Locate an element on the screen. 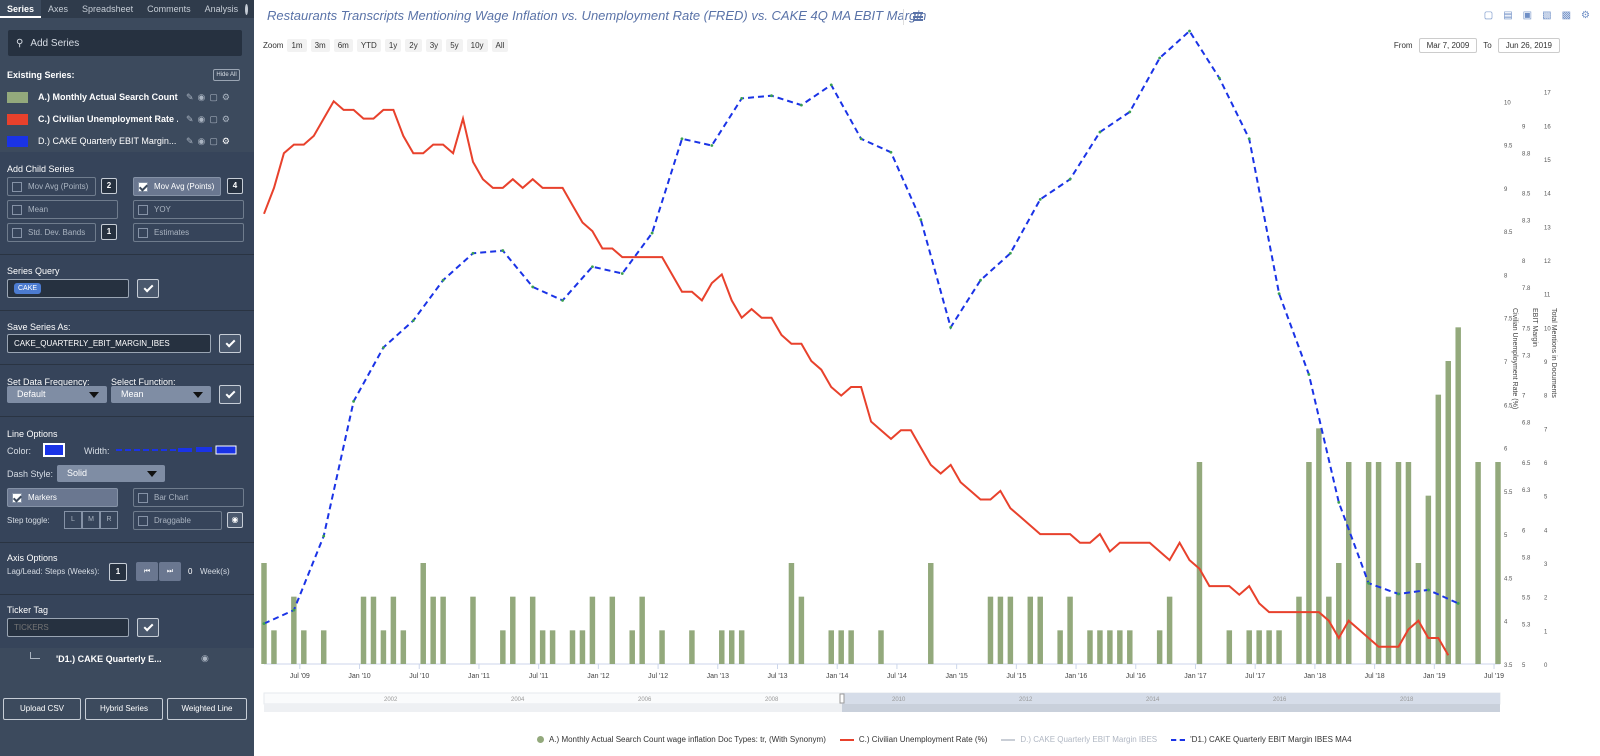  series-query-input: CAKE is located at coordinates (68, 288).